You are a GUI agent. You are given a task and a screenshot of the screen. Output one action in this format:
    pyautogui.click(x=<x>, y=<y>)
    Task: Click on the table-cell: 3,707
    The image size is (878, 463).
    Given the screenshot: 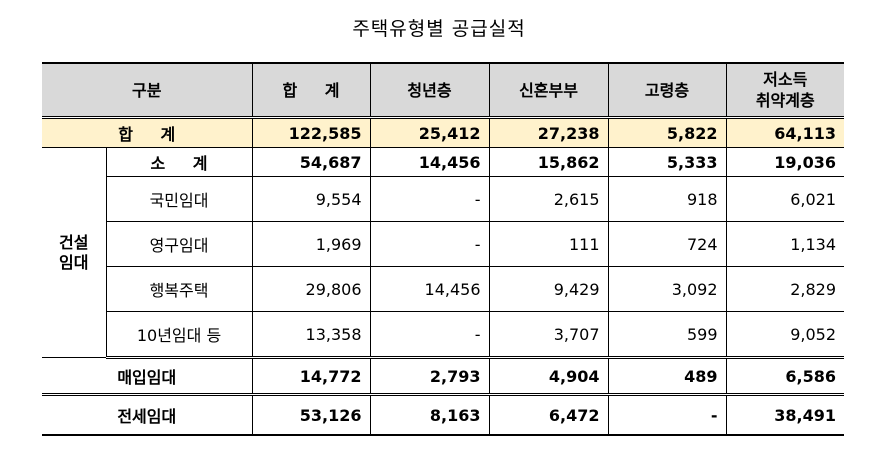 What is the action you would take?
    pyautogui.click(x=548, y=335)
    